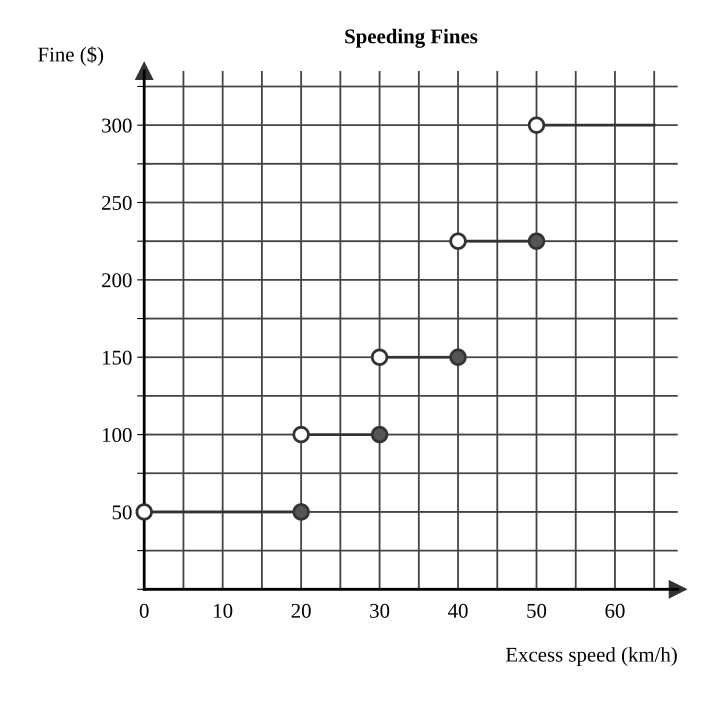 The width and height of the screenshot is (721, 710). Describe the element at coordinates (117, 280) in the screenshot. I see `y-tick-label: 200` at that location.